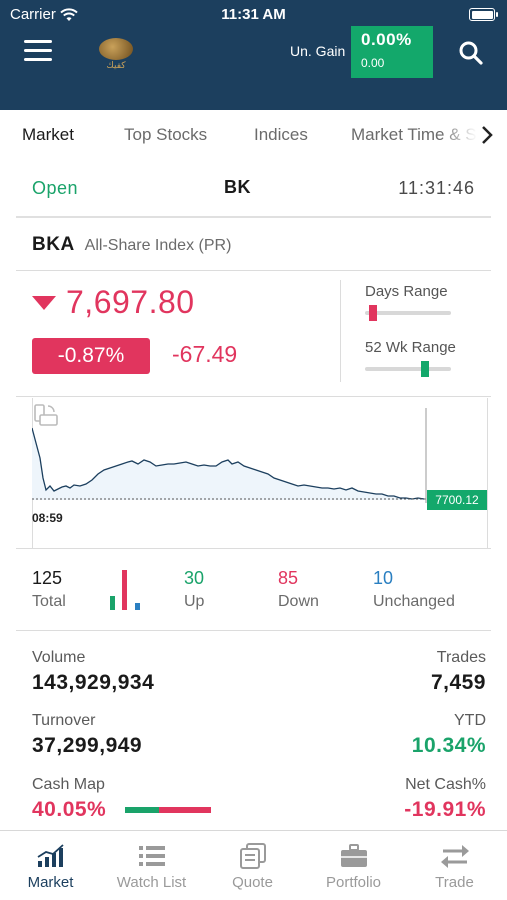  What do you see at coordinates (383, 578) in the screenshot?
I see `unchanged-count: 10` at bounding box center [383, 578].